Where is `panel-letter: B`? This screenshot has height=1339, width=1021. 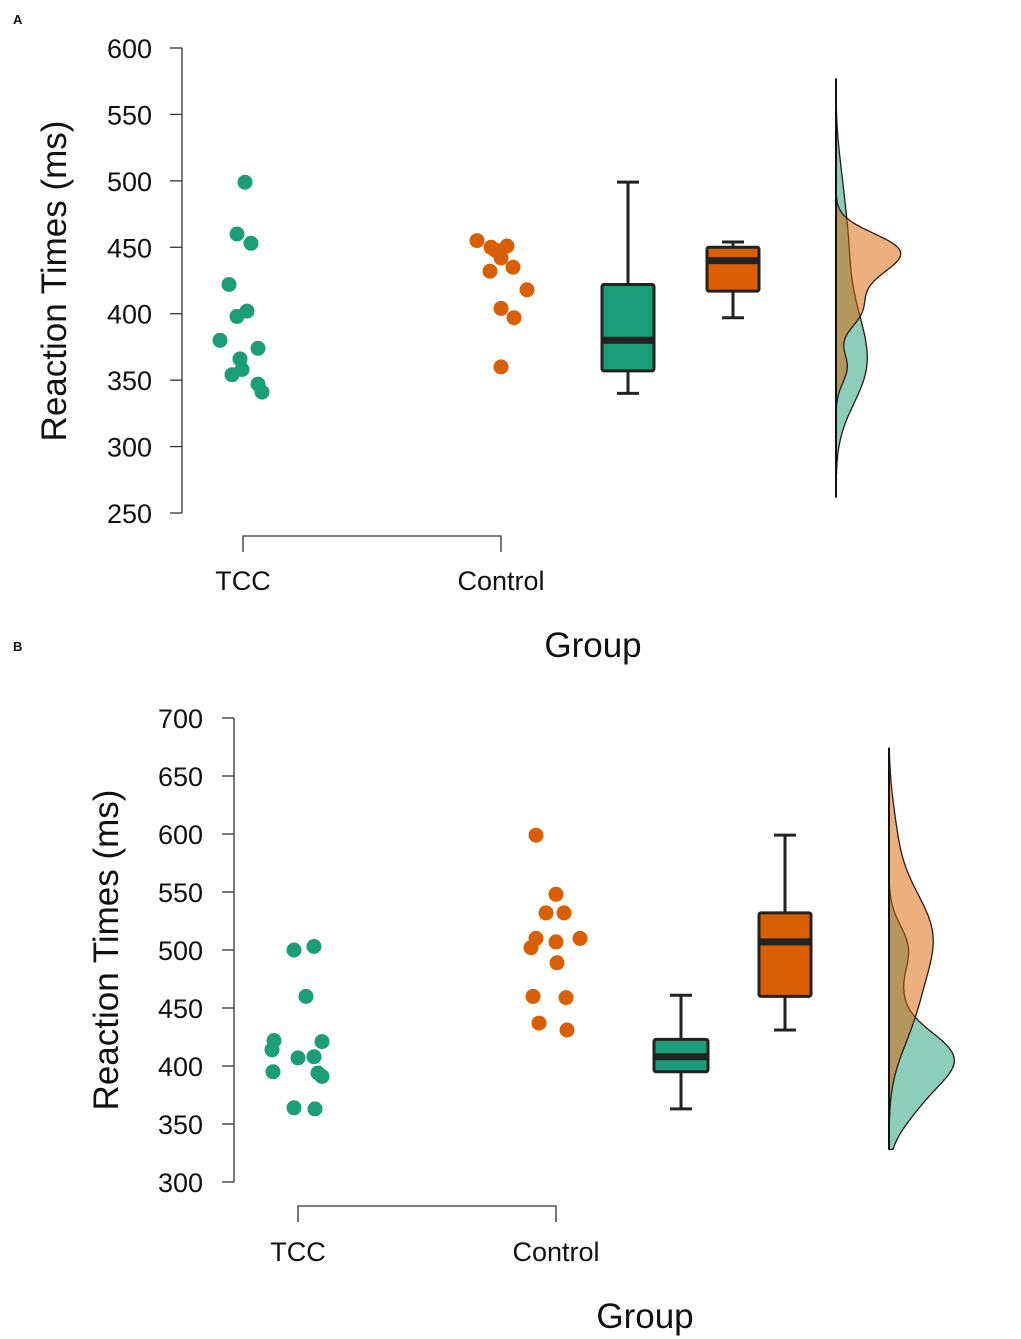 panel-letter: B is located at coordinates (17, 646).